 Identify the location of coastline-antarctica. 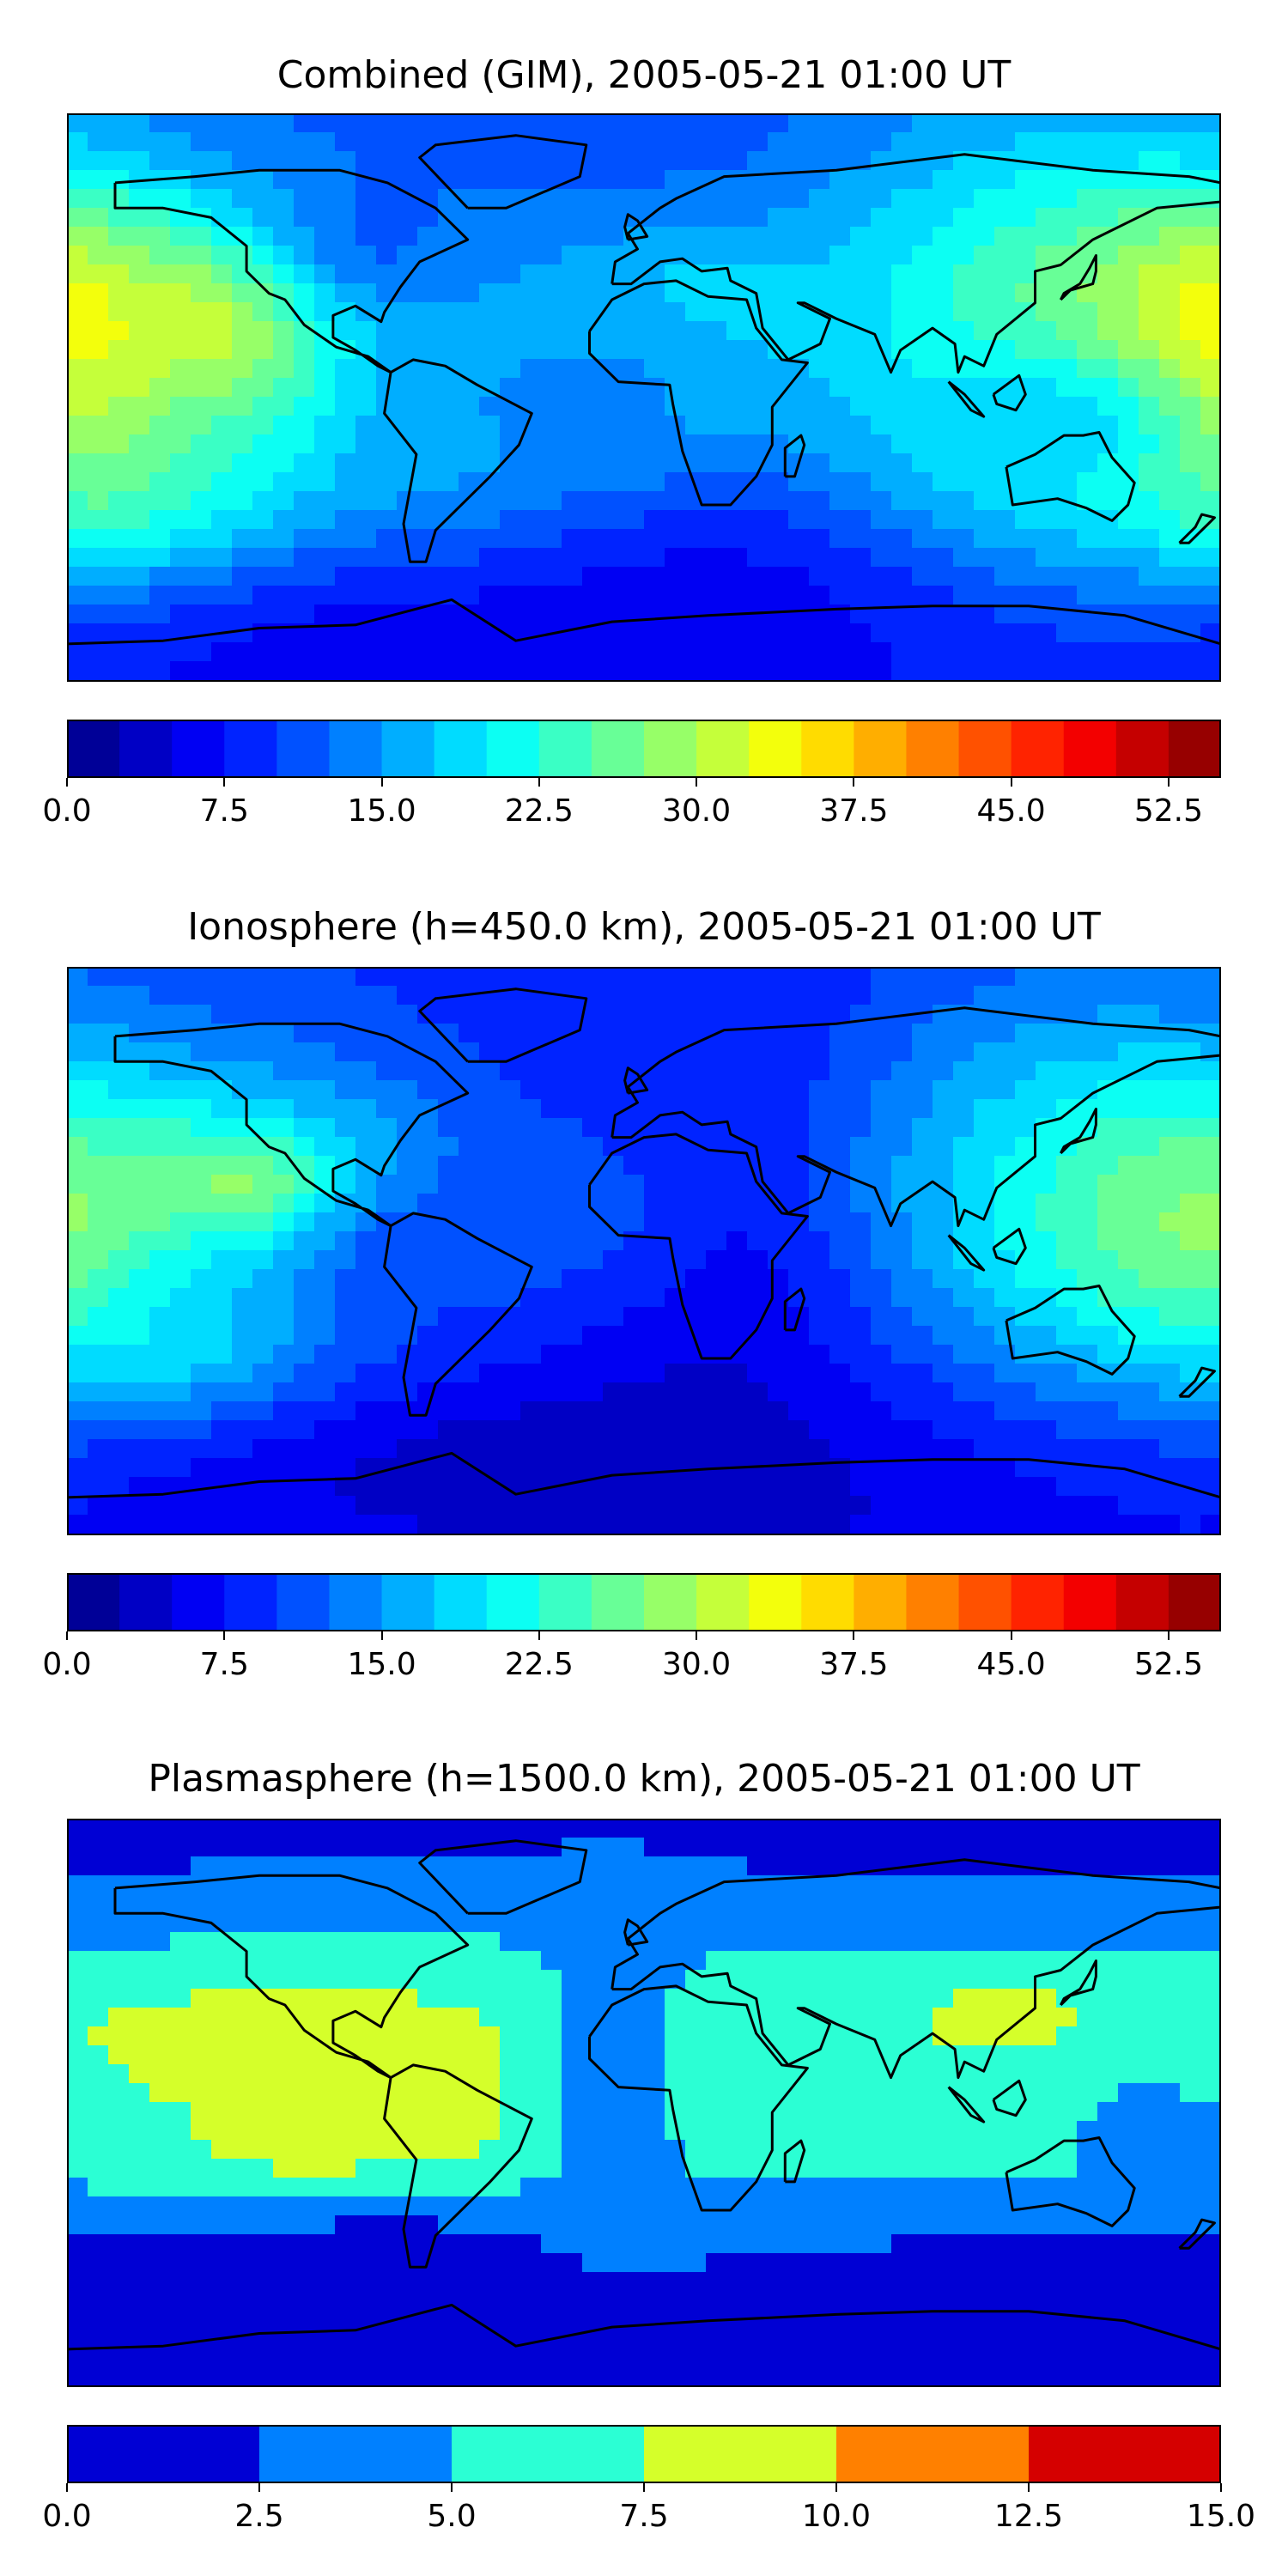
(644, 622).